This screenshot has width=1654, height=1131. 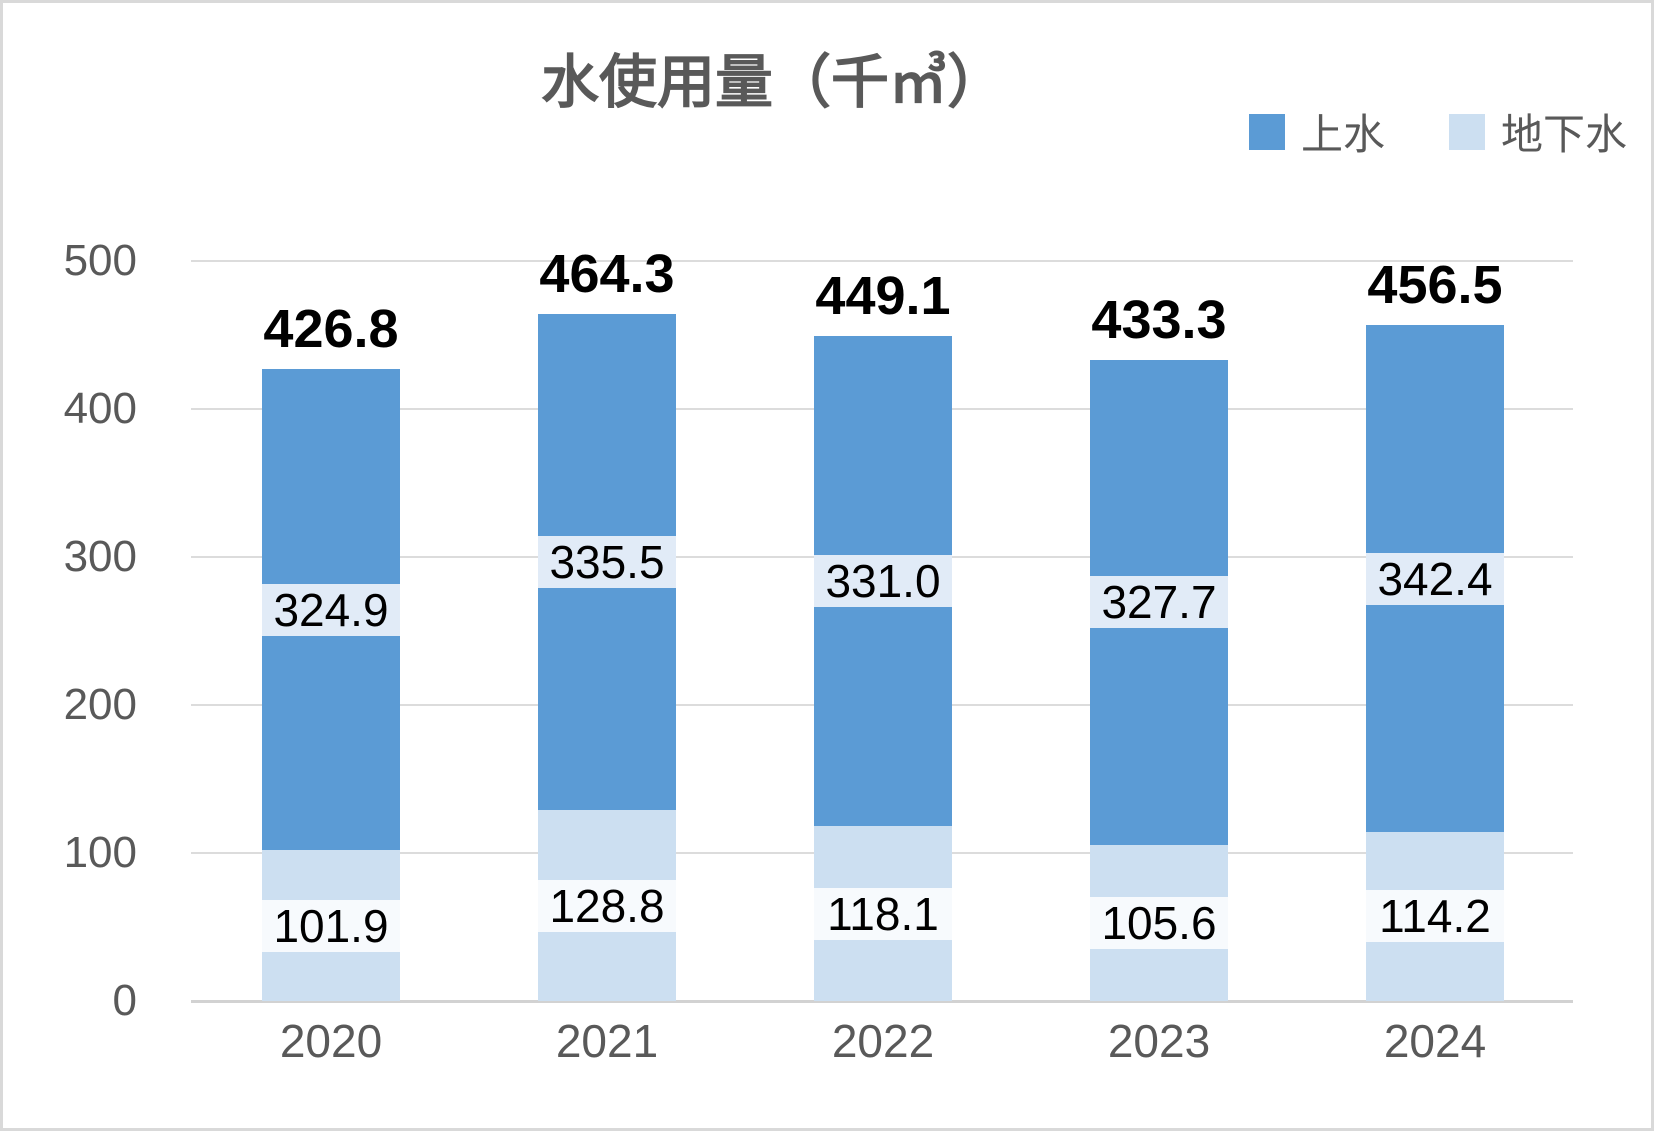 What do you see at coordinates (100, 852) in the screenshot?
I see `y-tick-label: 100` at bounding box center [100, 852].